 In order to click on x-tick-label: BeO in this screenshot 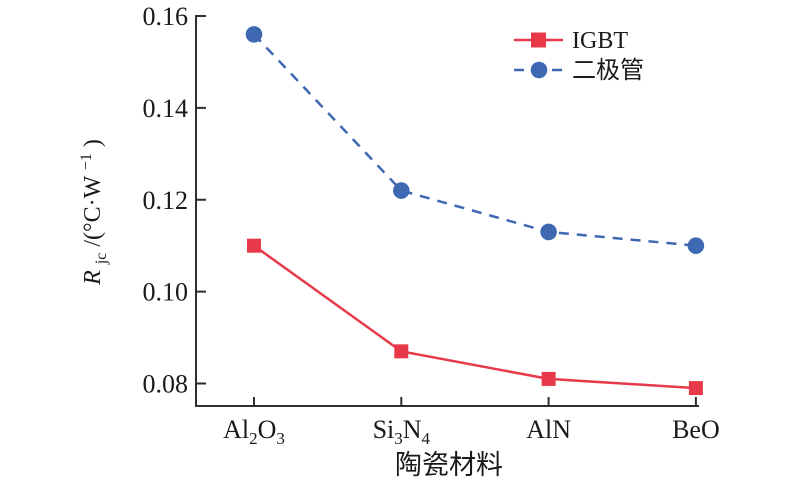, I will do `click(696, 429)`.